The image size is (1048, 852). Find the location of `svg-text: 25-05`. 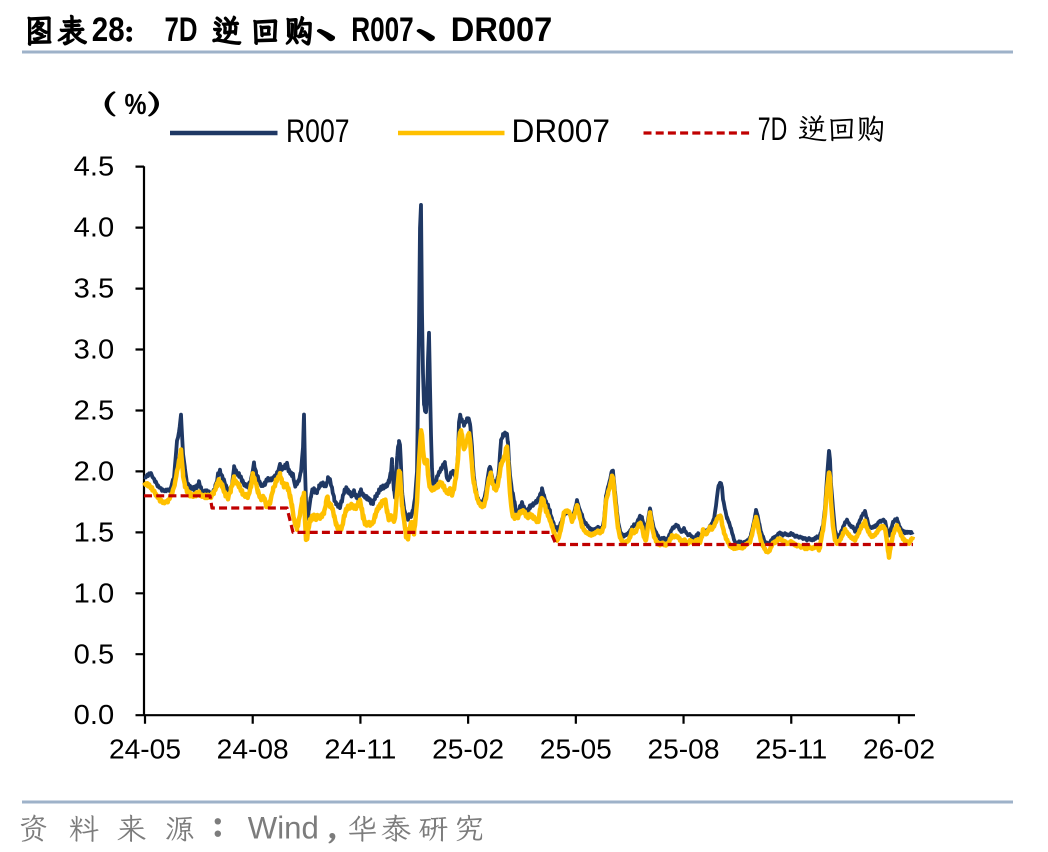

svg-text: 25-05 is located at coordinates (576, 749).